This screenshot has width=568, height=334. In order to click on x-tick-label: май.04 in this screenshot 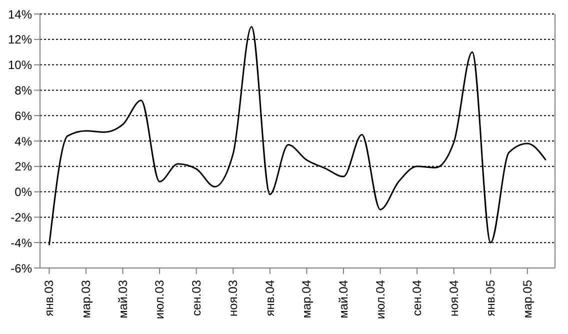, I will do `click(343, 299)`.